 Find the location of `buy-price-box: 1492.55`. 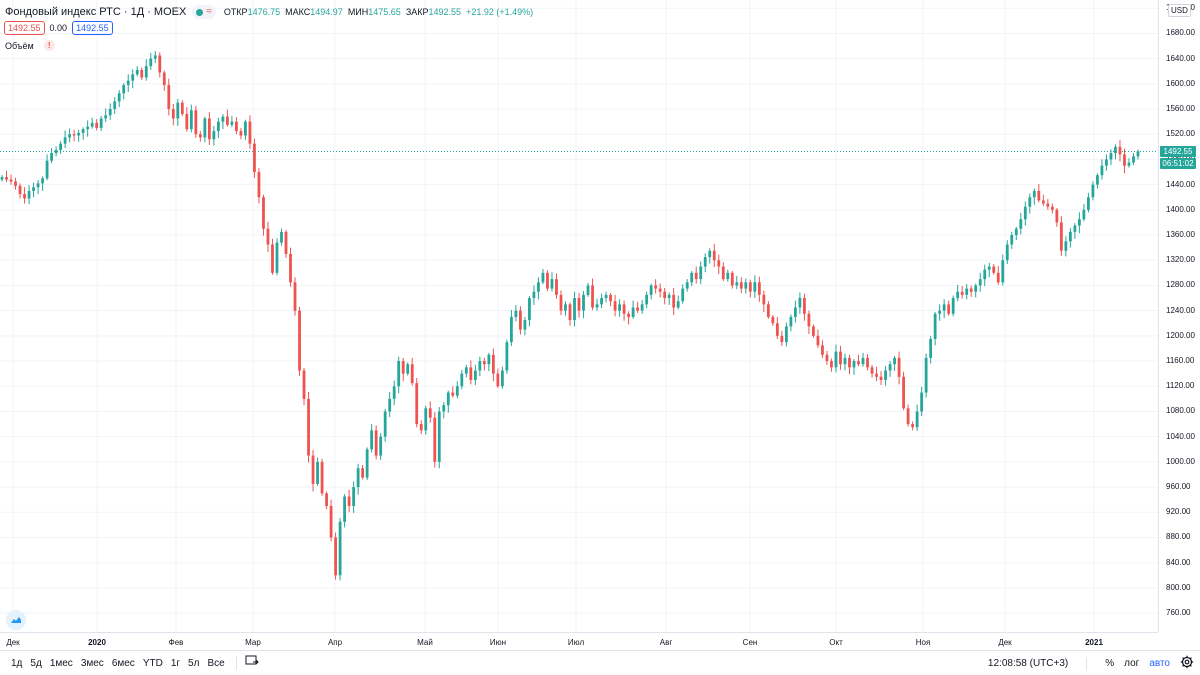

buy-price-box: 1492.55 is located at coordinates (92, 28).